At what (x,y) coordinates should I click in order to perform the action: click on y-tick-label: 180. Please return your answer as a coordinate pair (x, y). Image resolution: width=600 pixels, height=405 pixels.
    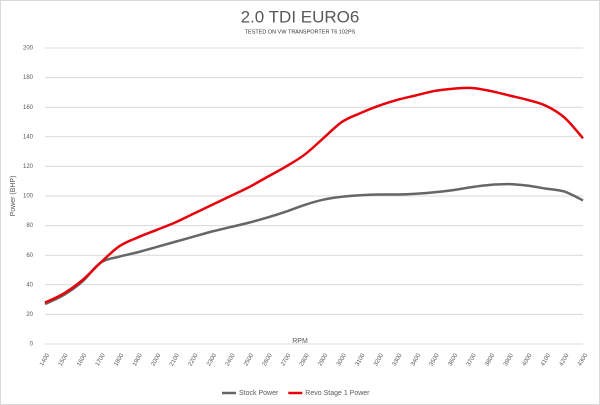
    Looking at the image, I should click on (28, 78).